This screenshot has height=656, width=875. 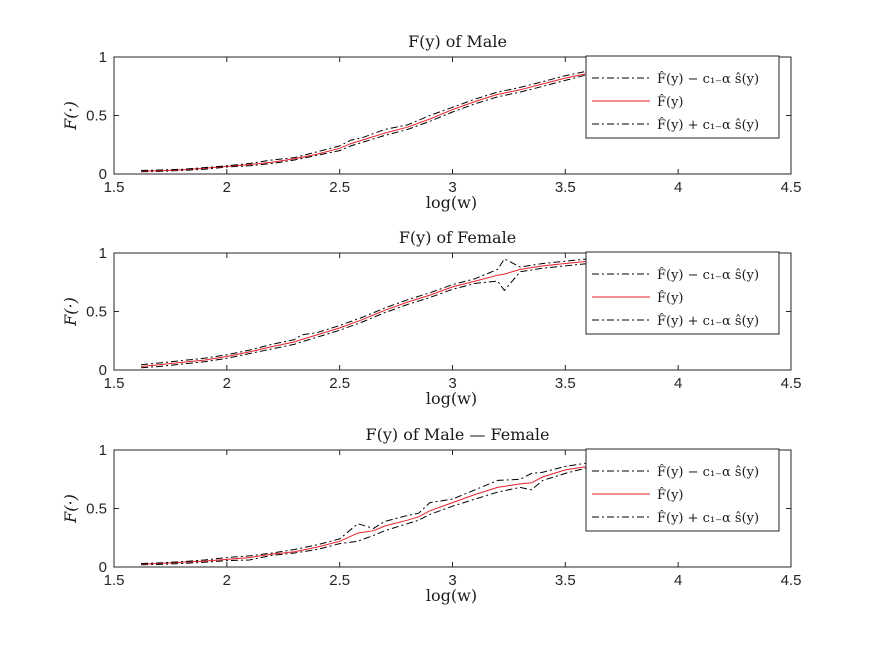 What do you see at coordinates (457, 41) in the screenshot?
I see `chart-title: F(y) of Male` at bounding box center [457, 41].